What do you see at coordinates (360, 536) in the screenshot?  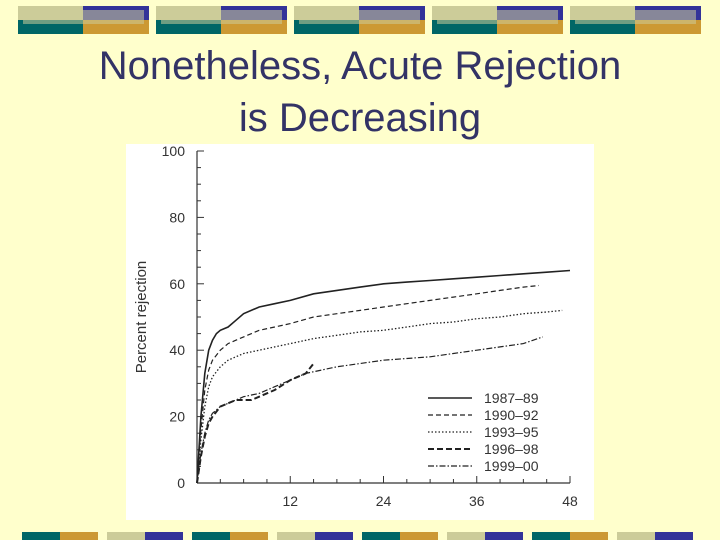 I see `bottom-decorative-bar` at bounding box center [360, 536].